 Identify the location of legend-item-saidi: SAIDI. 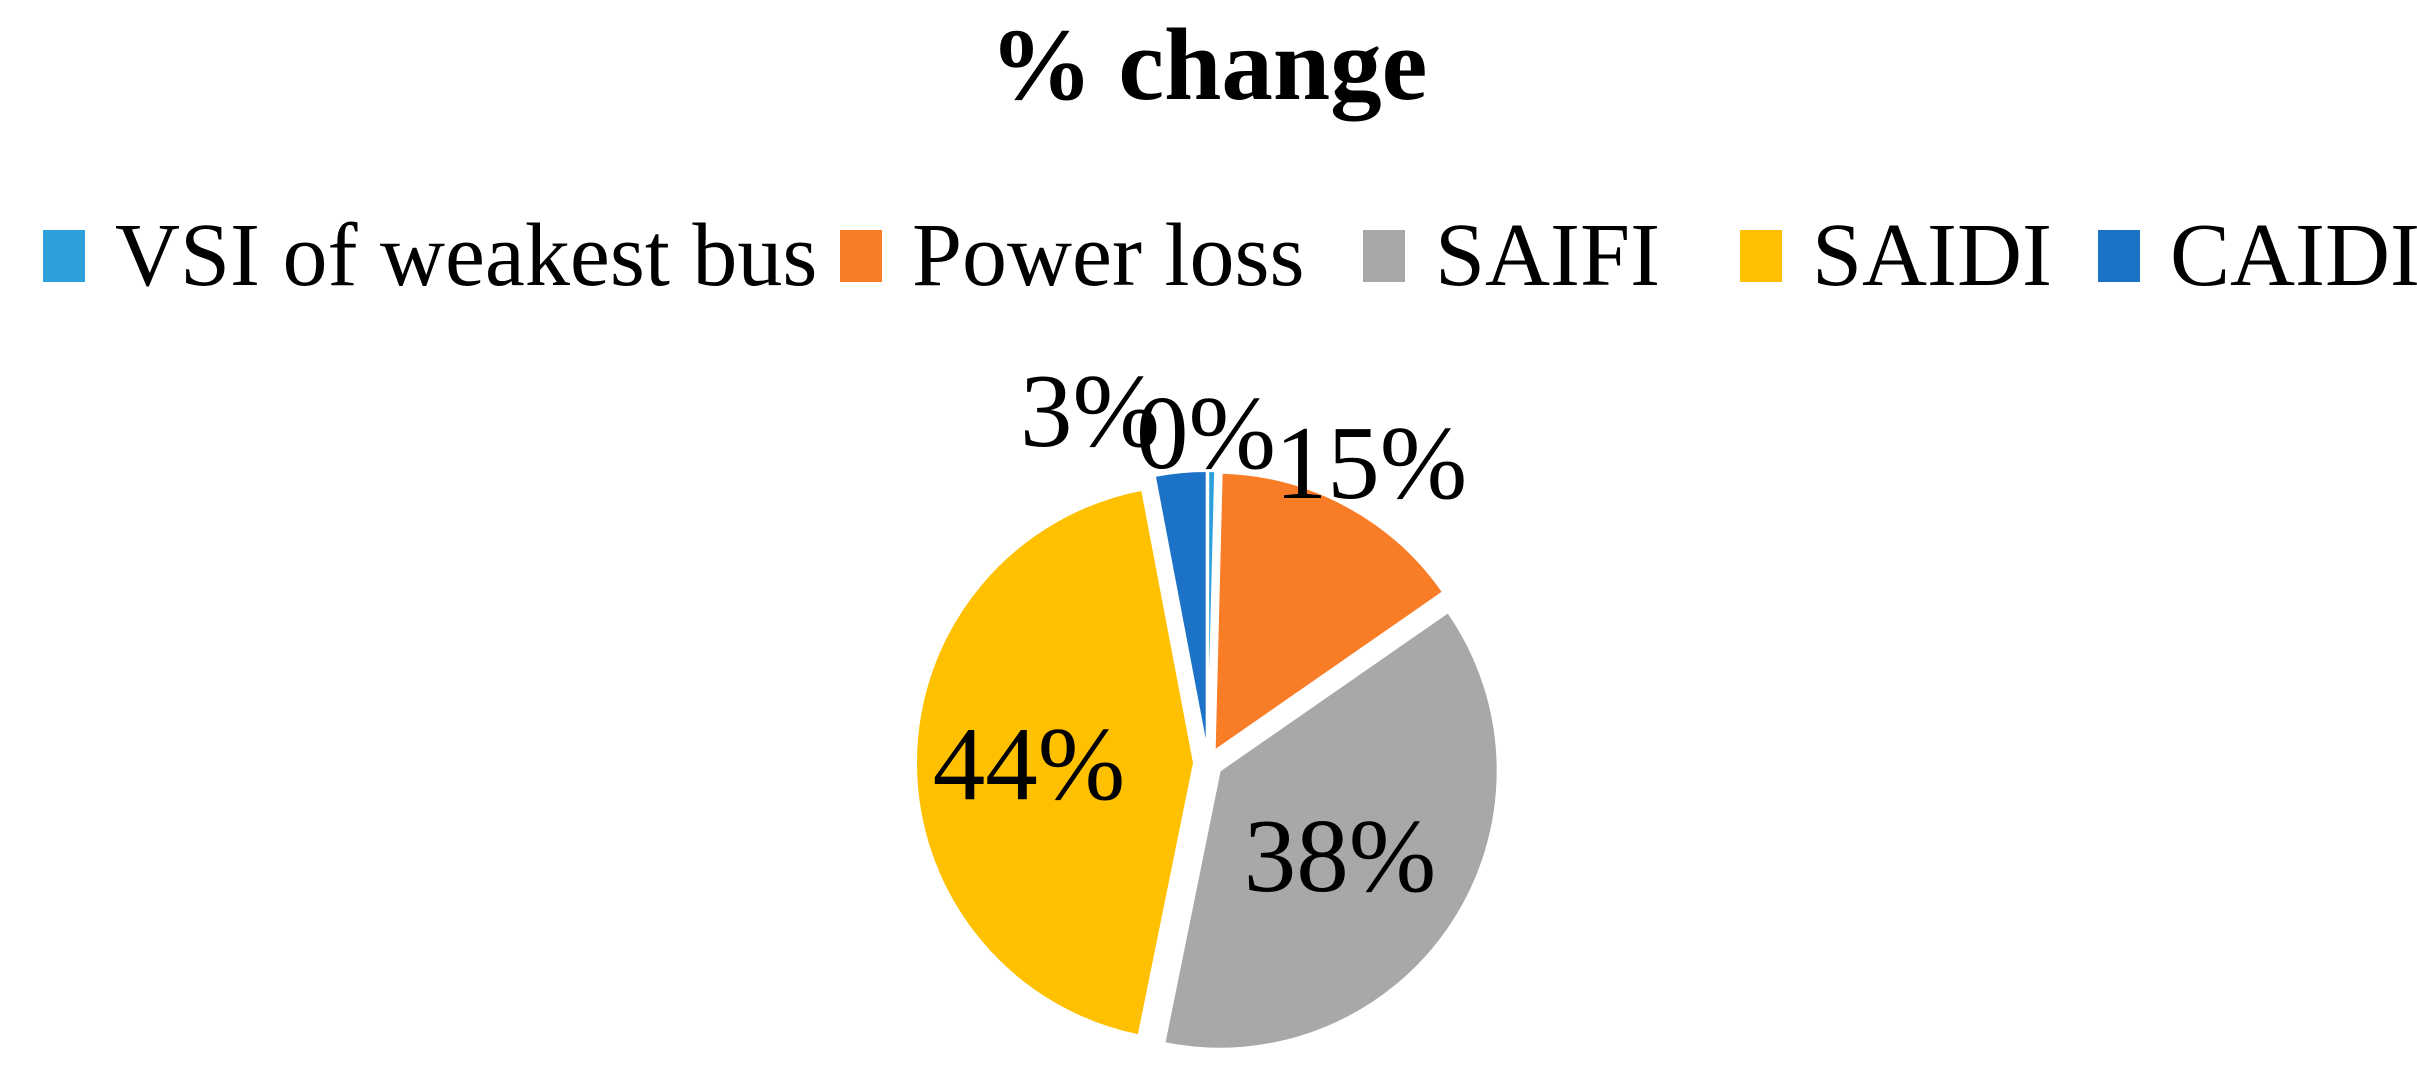
(1896, 256).